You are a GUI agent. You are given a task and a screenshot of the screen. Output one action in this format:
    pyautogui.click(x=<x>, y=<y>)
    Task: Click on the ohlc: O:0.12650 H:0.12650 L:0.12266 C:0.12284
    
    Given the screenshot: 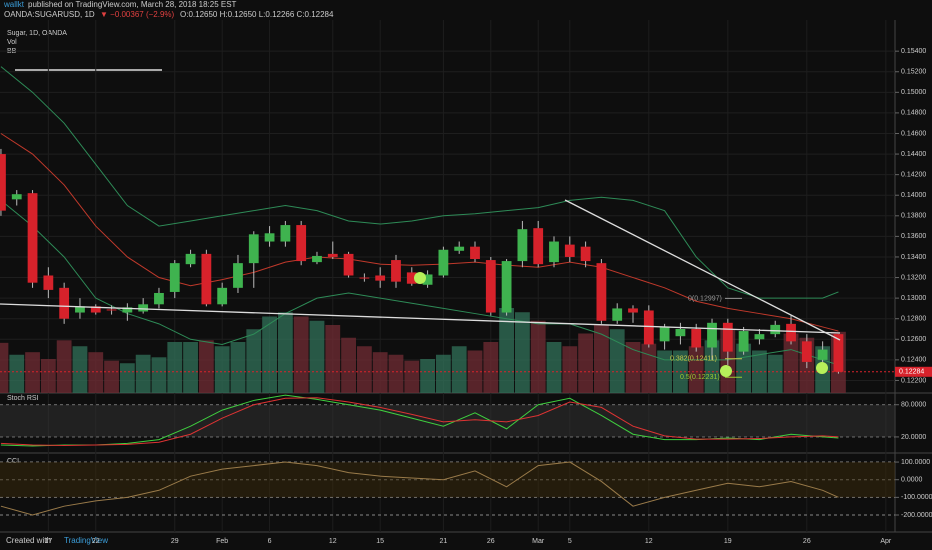 What is the action you would take?
    pyautogui.click(x=257, y=14)
    